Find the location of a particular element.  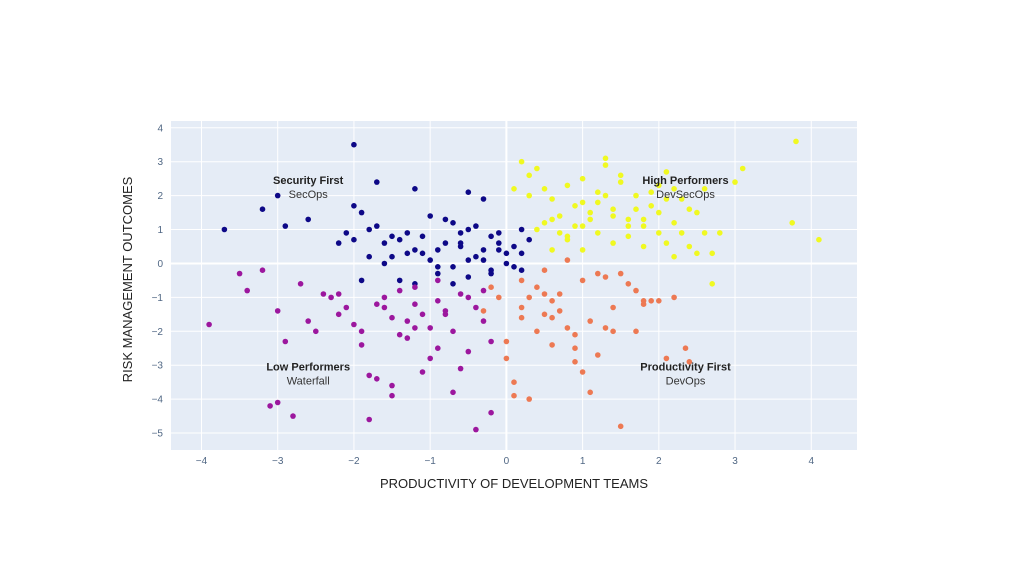

annotation-title-low-performers: Low Performers is located at coordinates (308, 367).